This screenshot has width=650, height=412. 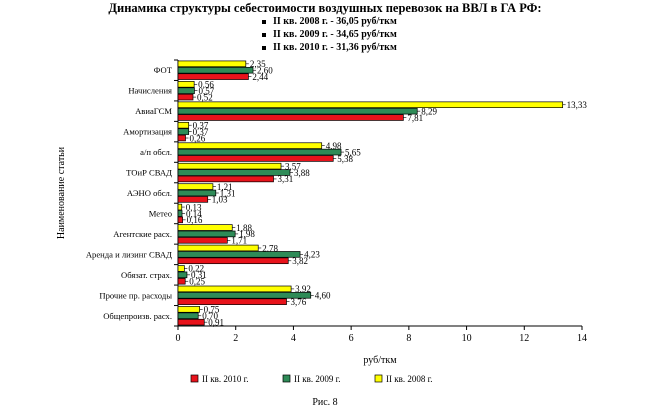 I want to click on category-label: Аренда и лизинг СВАД, so click(x=129, y=254).